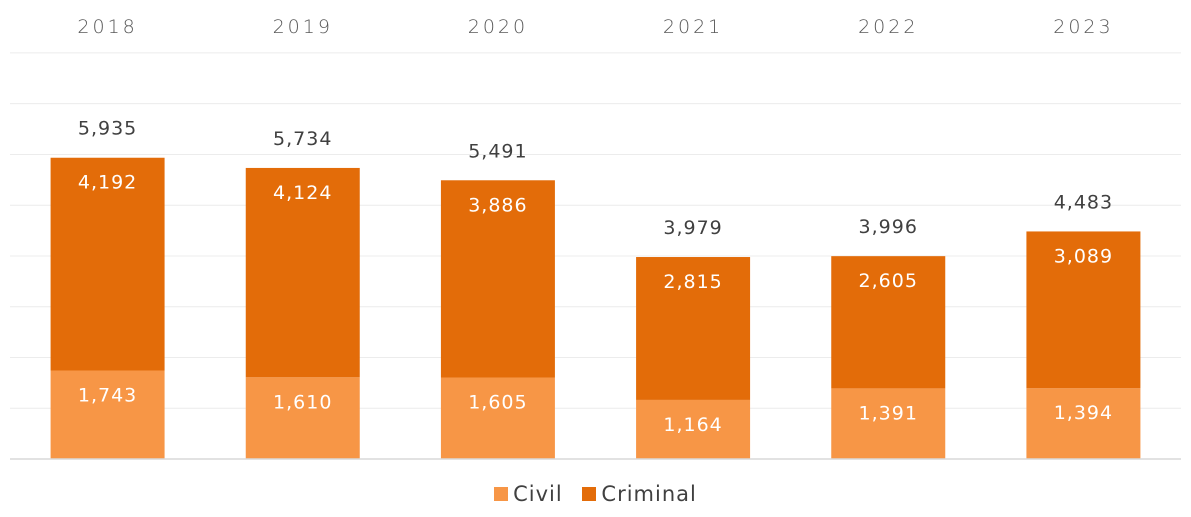  What do you see at coordinates (302, 139) in the screenshot?
I see `total-label: 5,734` at bounding box center [302, 139].